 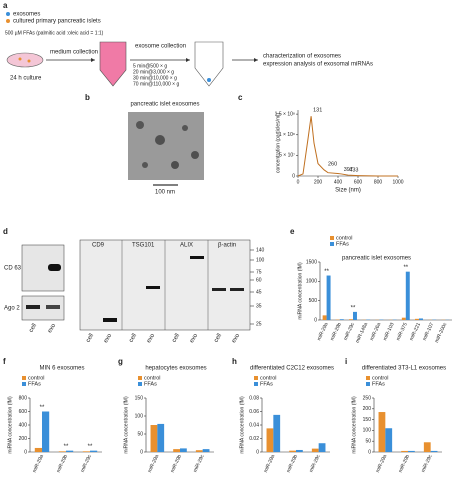 I want to click on panel-letter: a, so click(x=5, y=5).